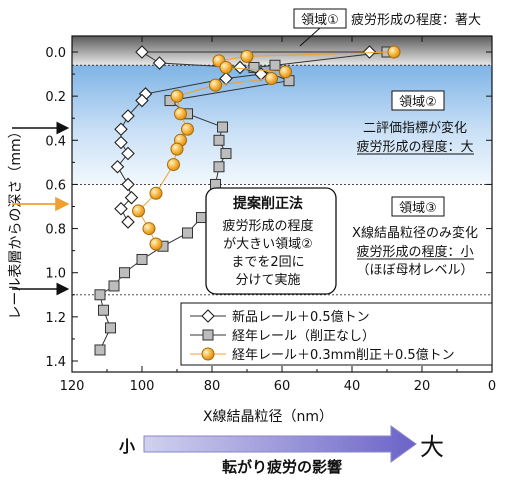  I want to click on y-tick-label: 0.6, so click(55, 185).